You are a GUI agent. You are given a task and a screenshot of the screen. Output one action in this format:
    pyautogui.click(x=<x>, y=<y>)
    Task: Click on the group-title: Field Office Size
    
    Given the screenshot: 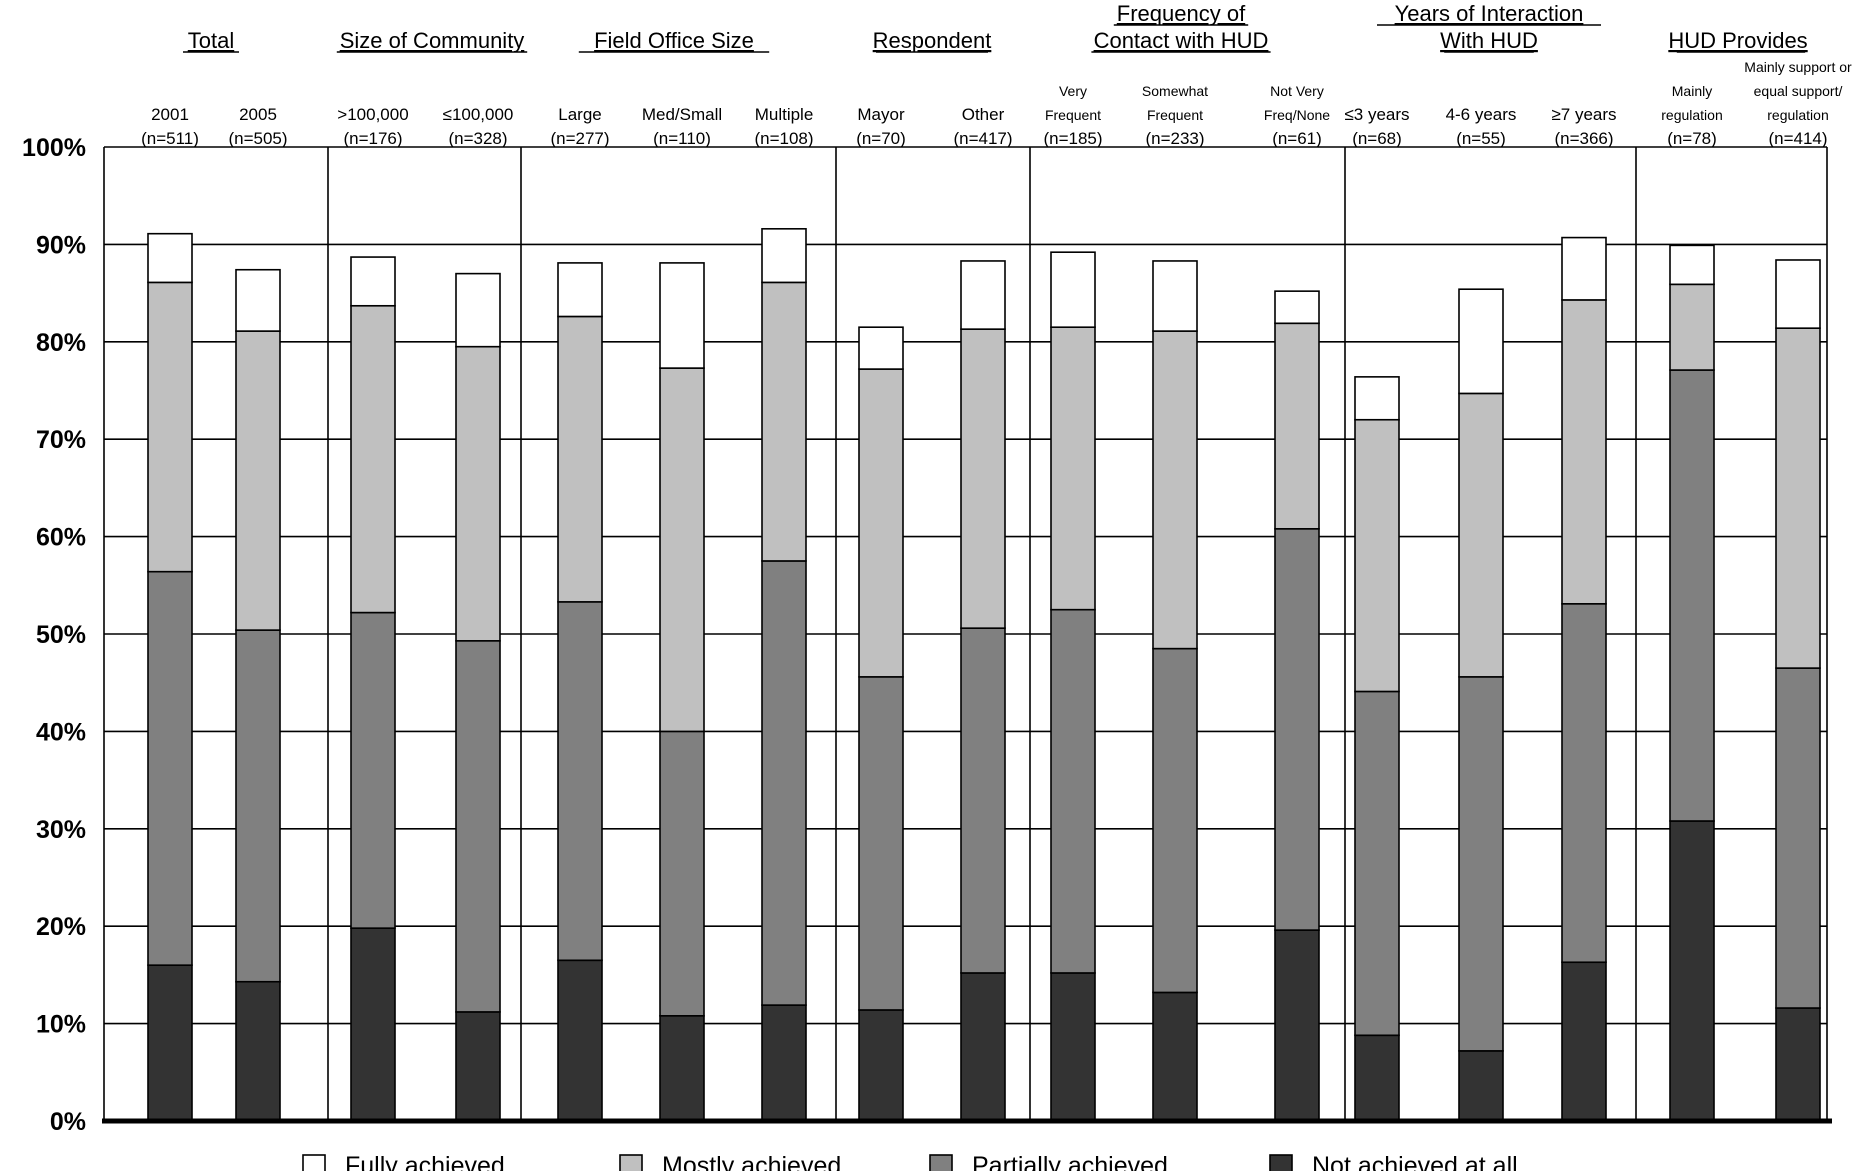 What is the action you would take?
    pyautogui.click(x=674, y=40)
    